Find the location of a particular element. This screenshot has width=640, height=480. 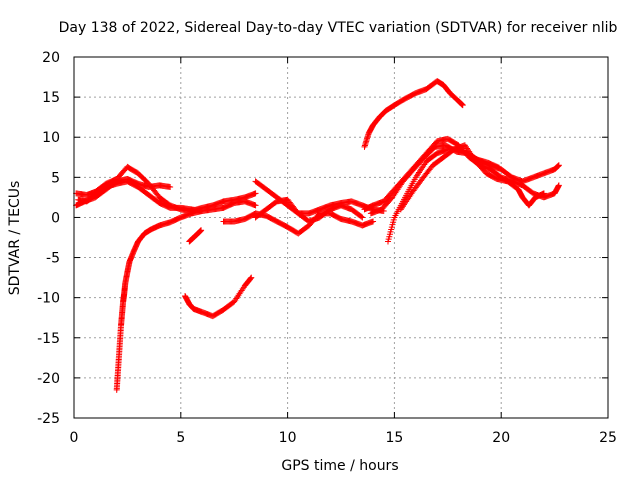

y-tick-label: 0 is located at coordinates (55, 218).